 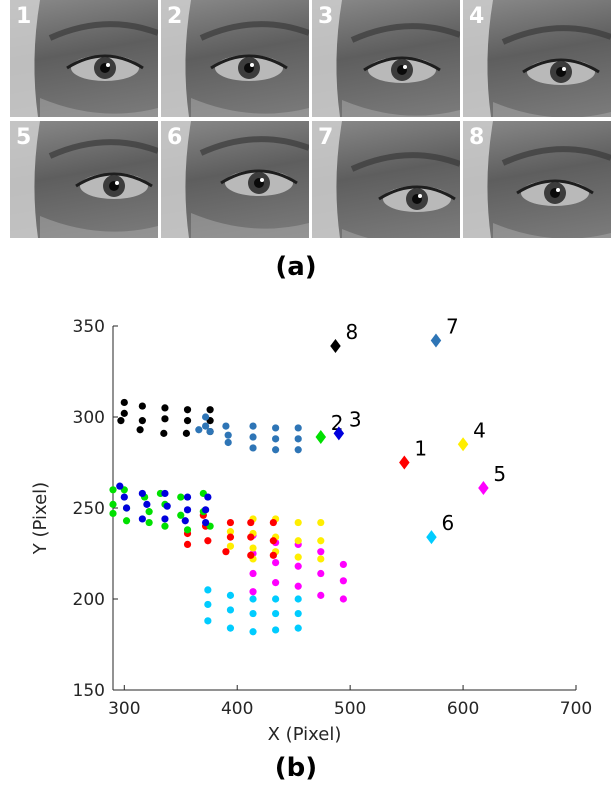 What do you see at coordinates (305, 734) in the screenshot?
I see `x-axis-label: X (Pixel)` at bounding box center [305, 734].